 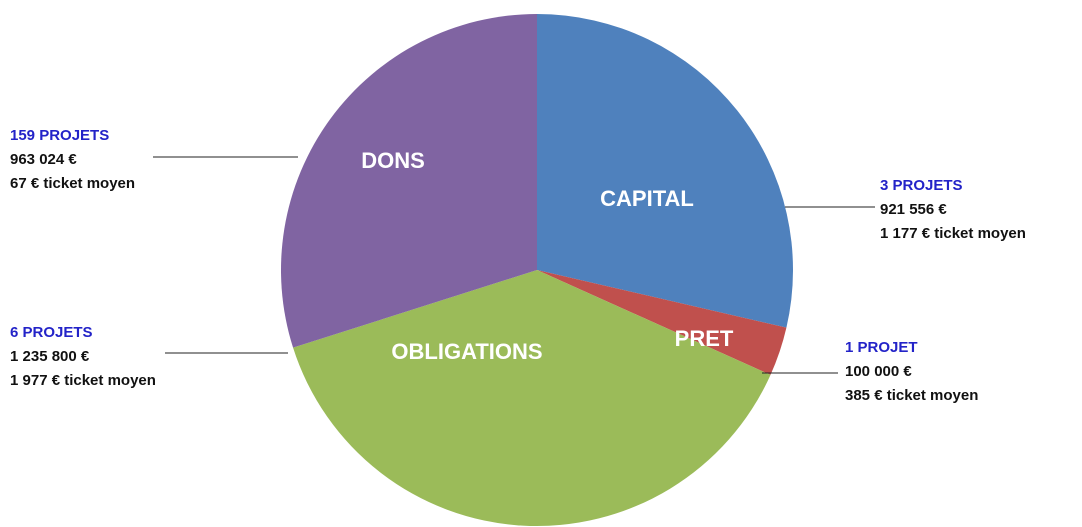 I want to click on slice-label: CAPITAL, so click(x=647, y=198).